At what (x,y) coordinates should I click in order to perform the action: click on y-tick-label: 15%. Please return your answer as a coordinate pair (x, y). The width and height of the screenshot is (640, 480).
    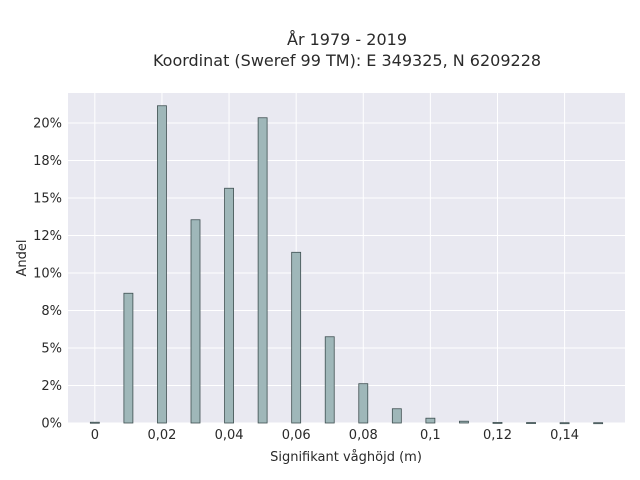
    Looking at the image, I should click on (47, 199).